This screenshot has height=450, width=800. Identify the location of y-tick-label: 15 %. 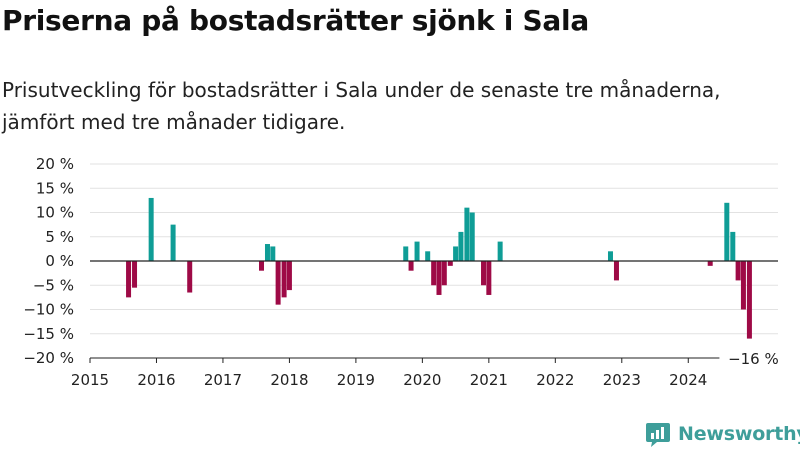
(55, 188).